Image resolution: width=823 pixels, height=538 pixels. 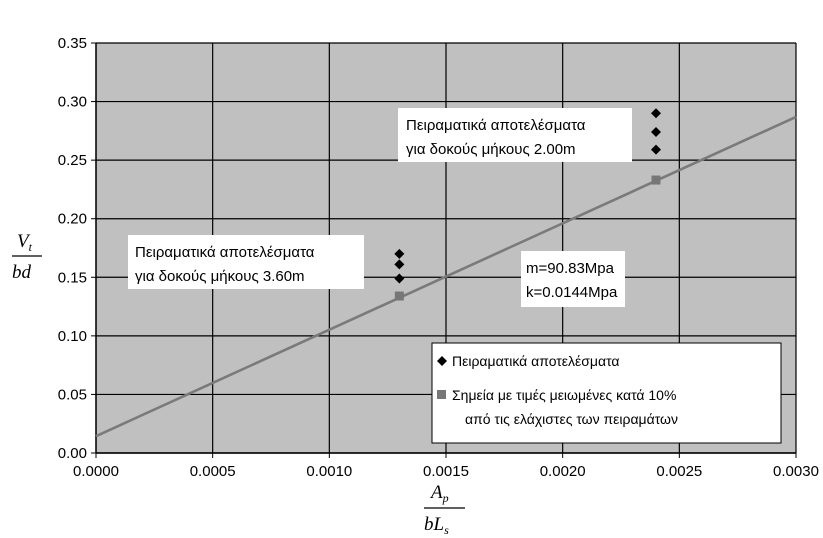 I want to click on annotation-2m-line1: Πειραματικά αποτελέσματα, so click(x=496, y=125).